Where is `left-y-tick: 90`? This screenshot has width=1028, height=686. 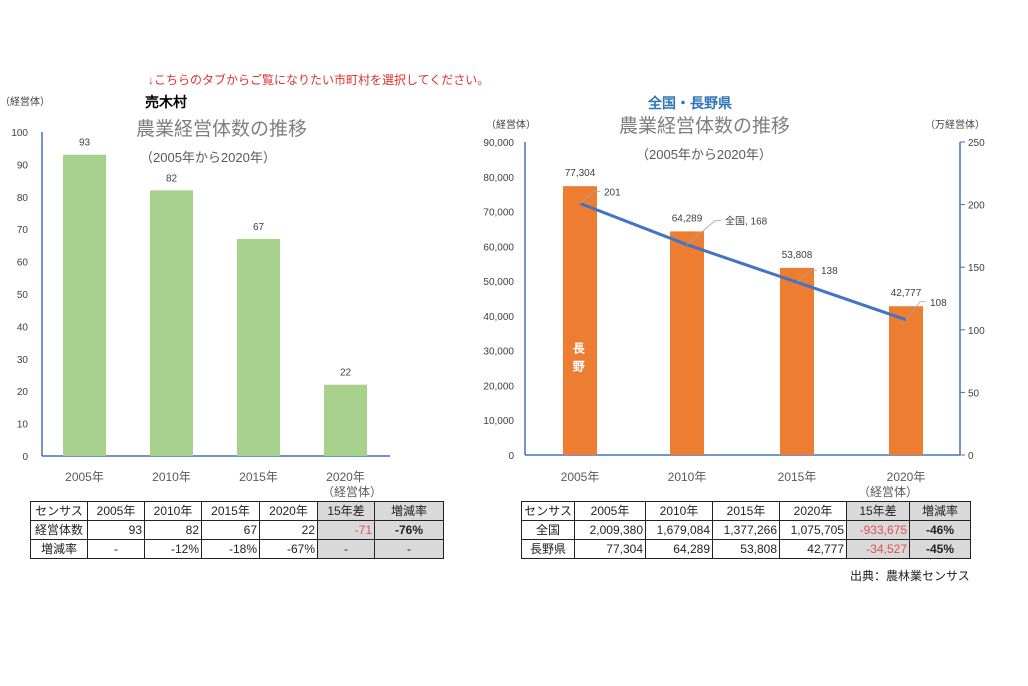 left-y-tick: 90 is located at coordinates (23, 165).